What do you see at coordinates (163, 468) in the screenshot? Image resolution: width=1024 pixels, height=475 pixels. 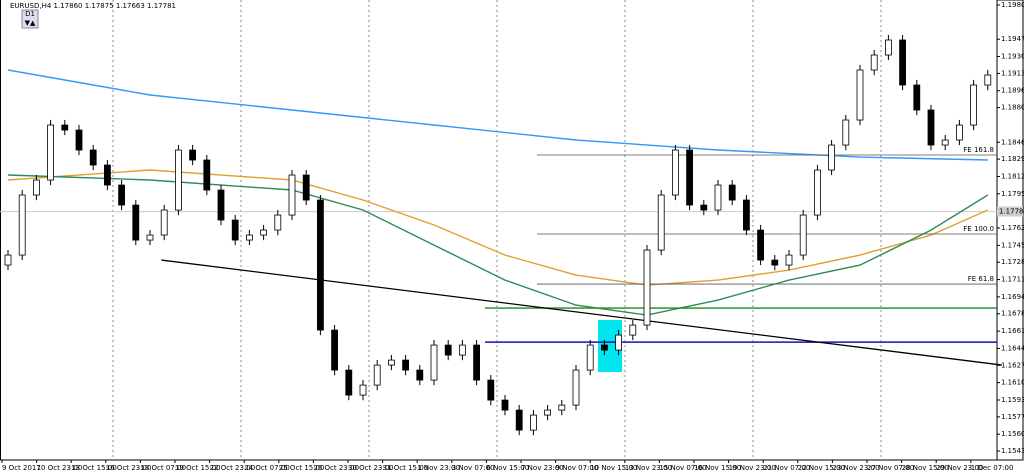 I see `x-tick-label: 18 Oct 07:00` at bounding box center [163, 468].